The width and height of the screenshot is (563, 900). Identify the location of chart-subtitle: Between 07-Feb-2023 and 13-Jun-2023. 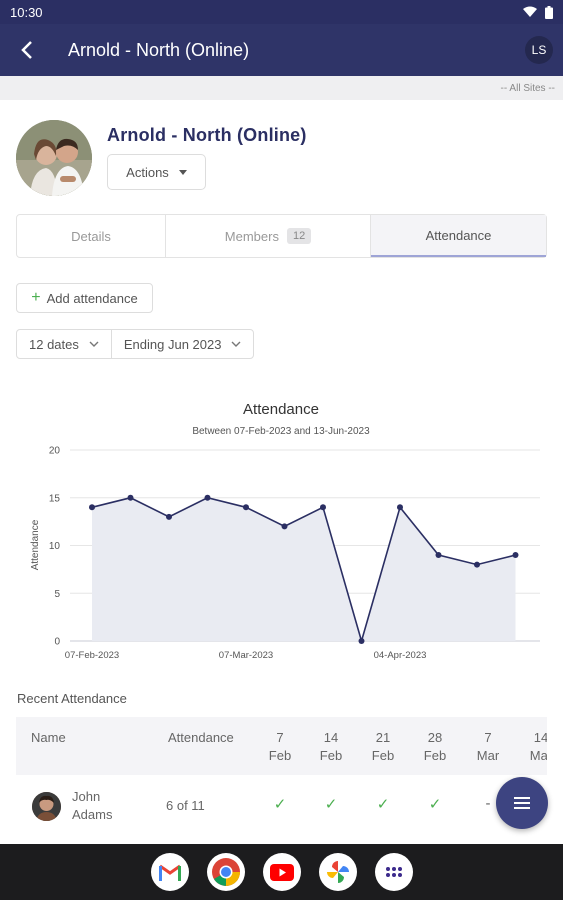
(281, 431).